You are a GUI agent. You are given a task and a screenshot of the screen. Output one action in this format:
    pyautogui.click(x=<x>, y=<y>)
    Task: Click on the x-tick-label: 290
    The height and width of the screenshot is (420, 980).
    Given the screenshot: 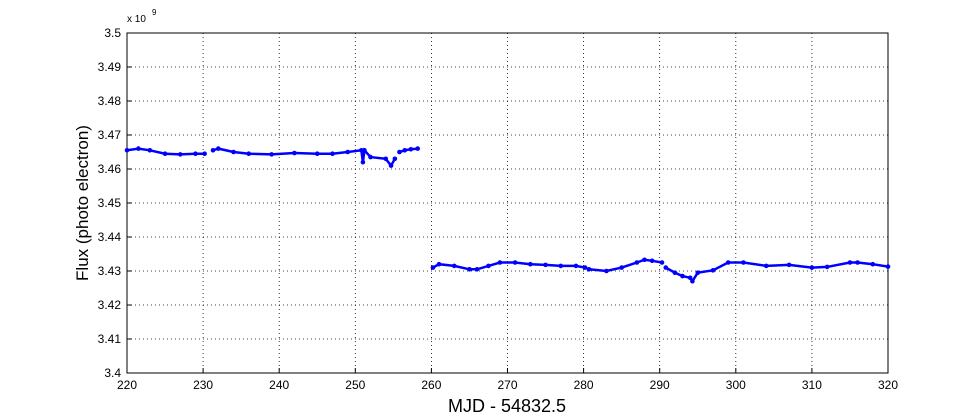 What is the action you would take?
    pyautogui.click(x=660, y=385)
    